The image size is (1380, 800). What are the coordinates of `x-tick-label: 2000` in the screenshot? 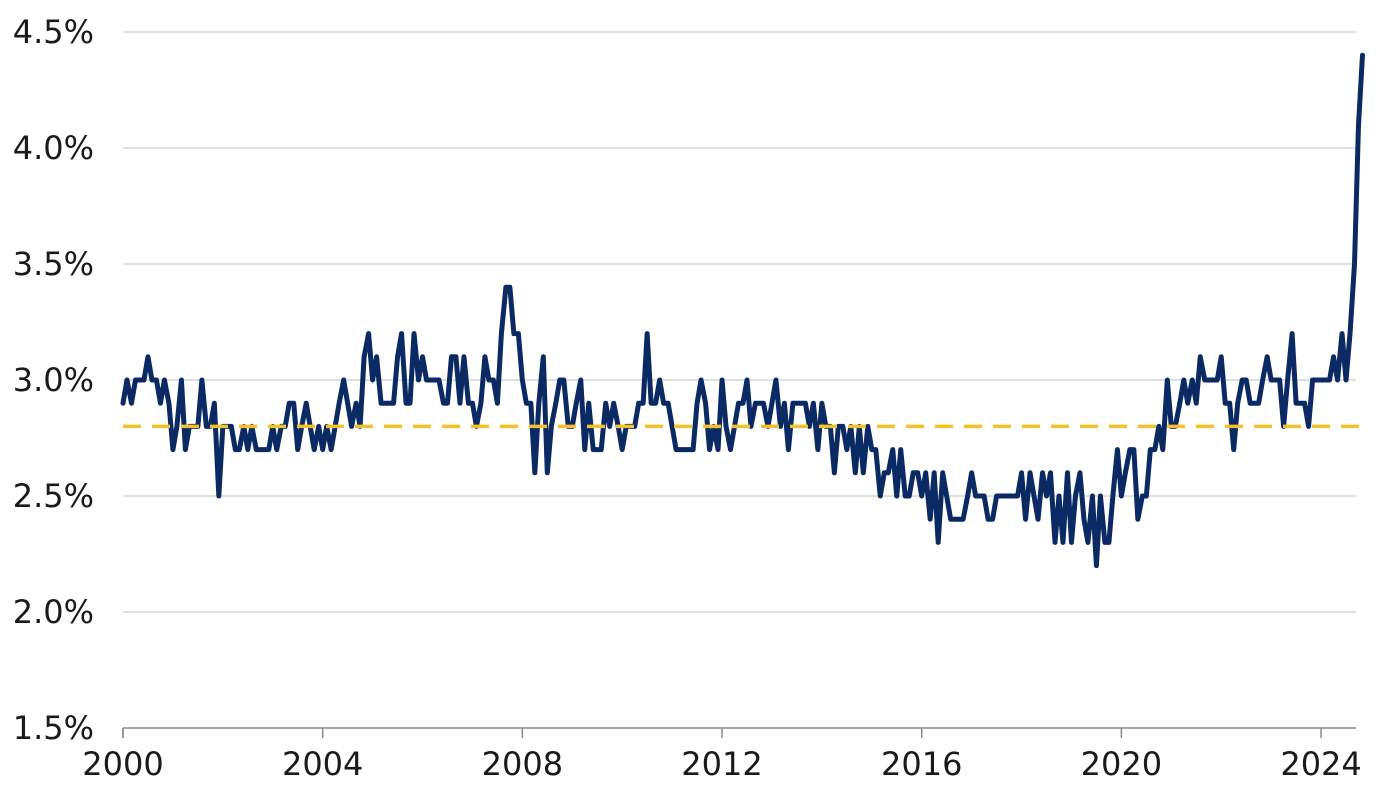 It's located at (122, 764).